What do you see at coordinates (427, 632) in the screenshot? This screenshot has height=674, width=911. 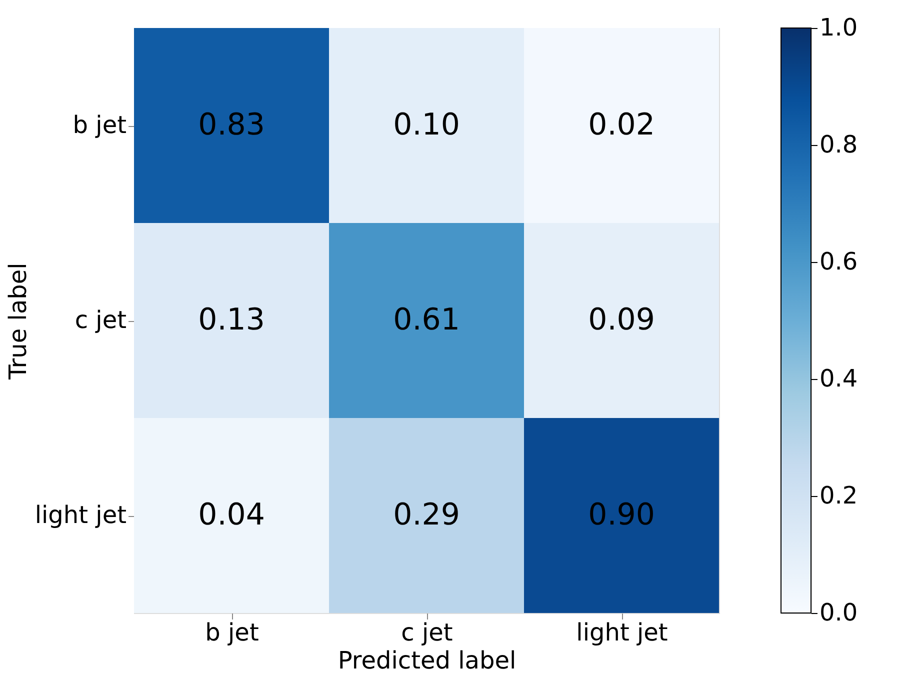 I see `x-tick-label: c jet` at bounding box center [427, 632].